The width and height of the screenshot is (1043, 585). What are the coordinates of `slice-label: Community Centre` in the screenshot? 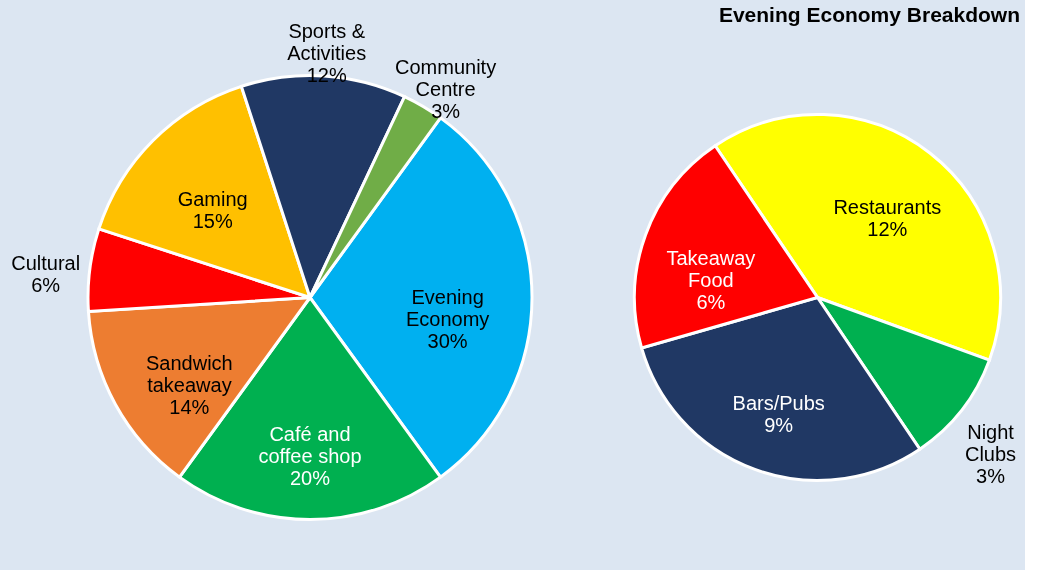 It's located at (446, 78).